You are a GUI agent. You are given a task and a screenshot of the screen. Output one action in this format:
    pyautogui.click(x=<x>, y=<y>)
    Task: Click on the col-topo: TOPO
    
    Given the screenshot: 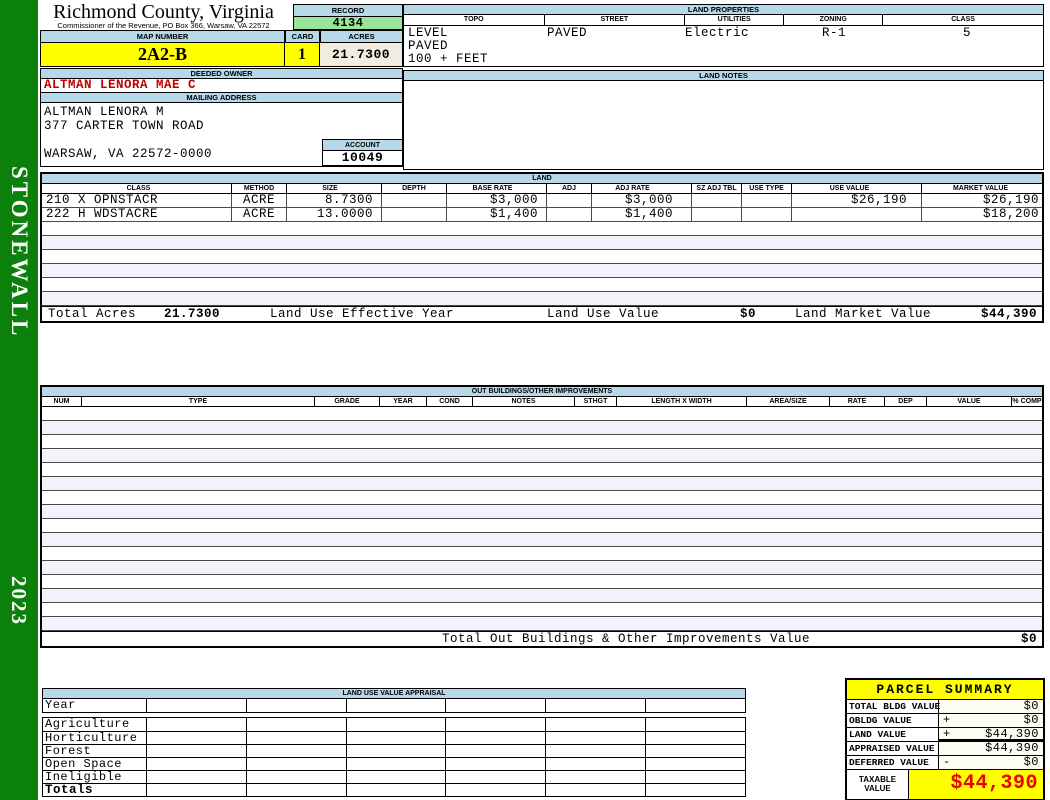 What is the action you would take?
    pyautogui.click(x=474, y=20)
    